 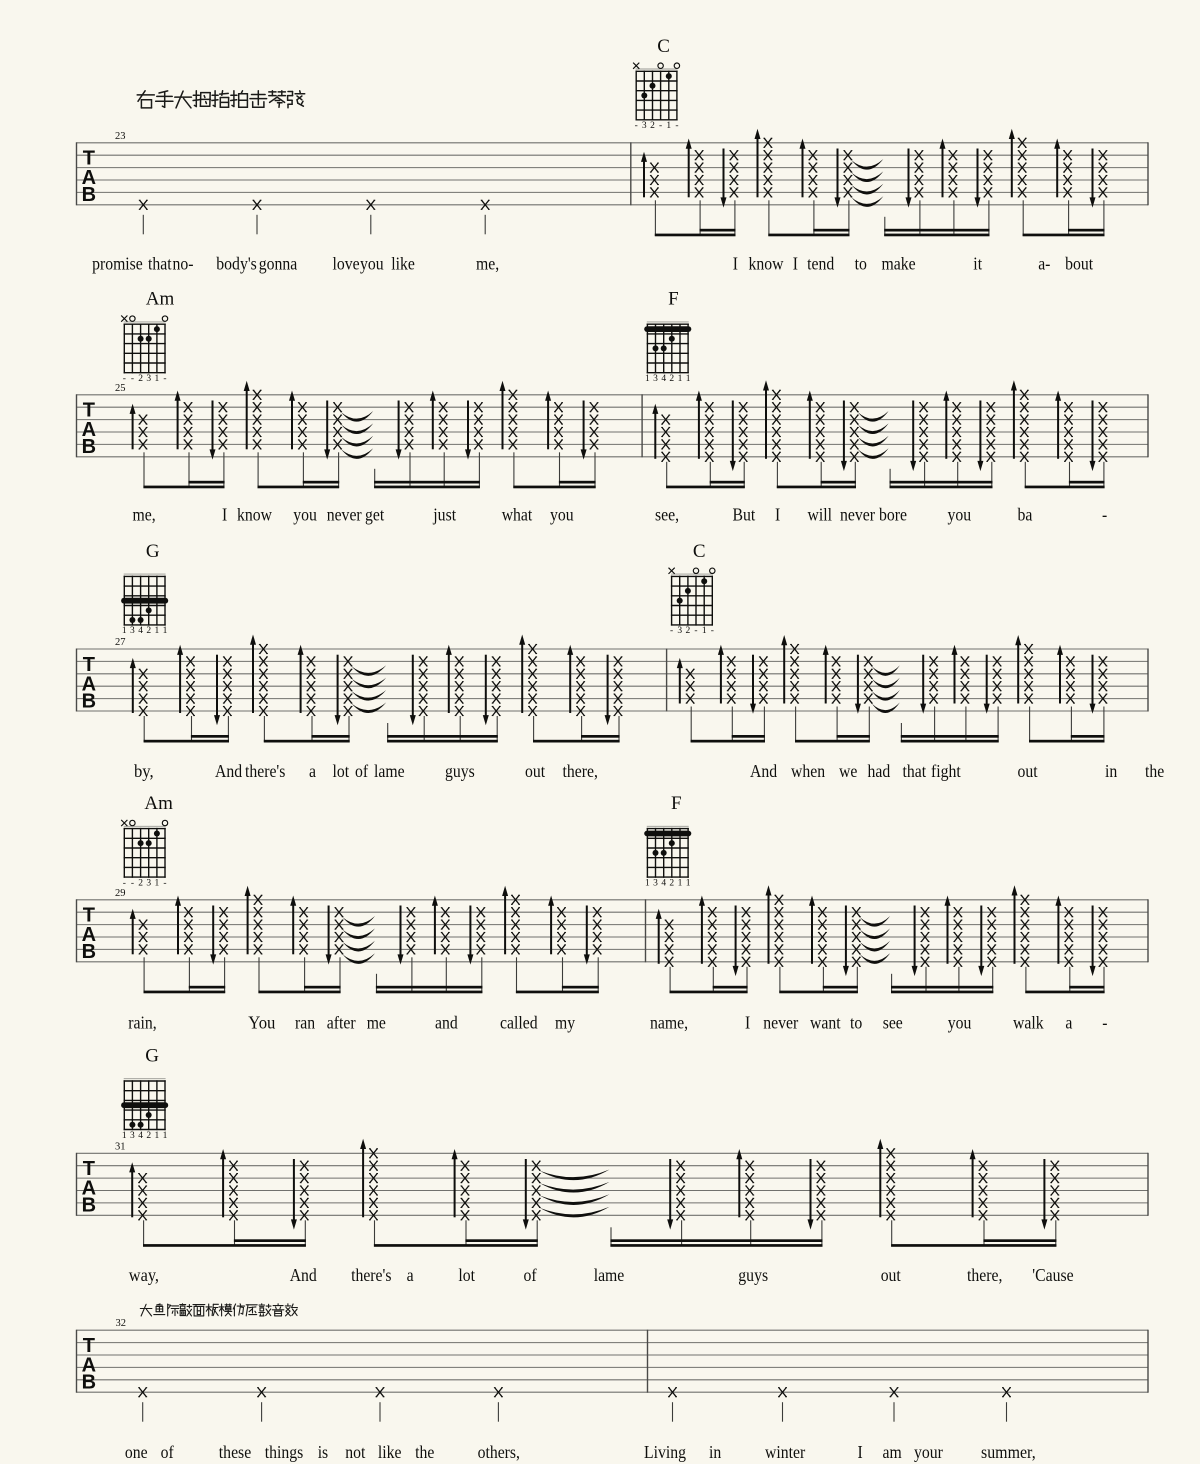 I want to click on svg-text: winter, so click(x=785, y=1452).